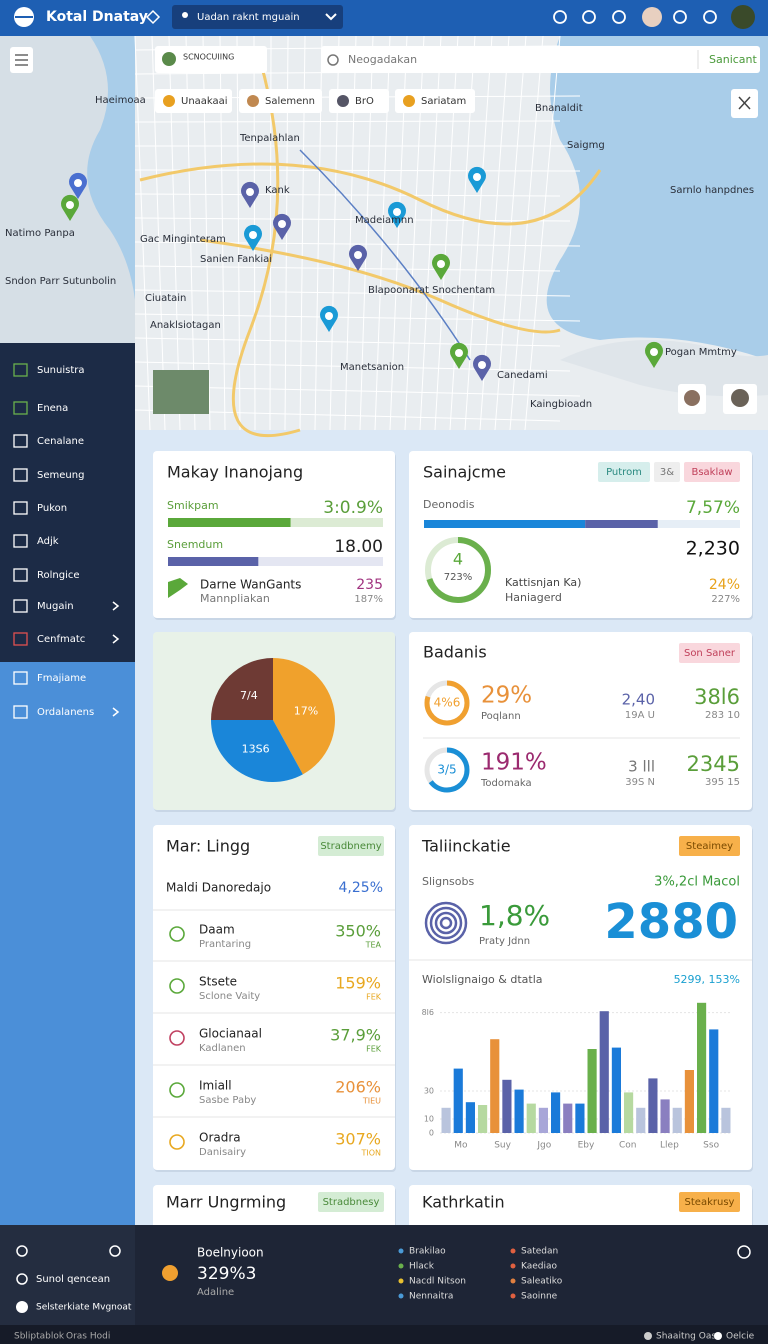 Image resolution: width=768 pixels, height=1344 pixels. I want to click on chip-label: BrO, so click(364, 101).